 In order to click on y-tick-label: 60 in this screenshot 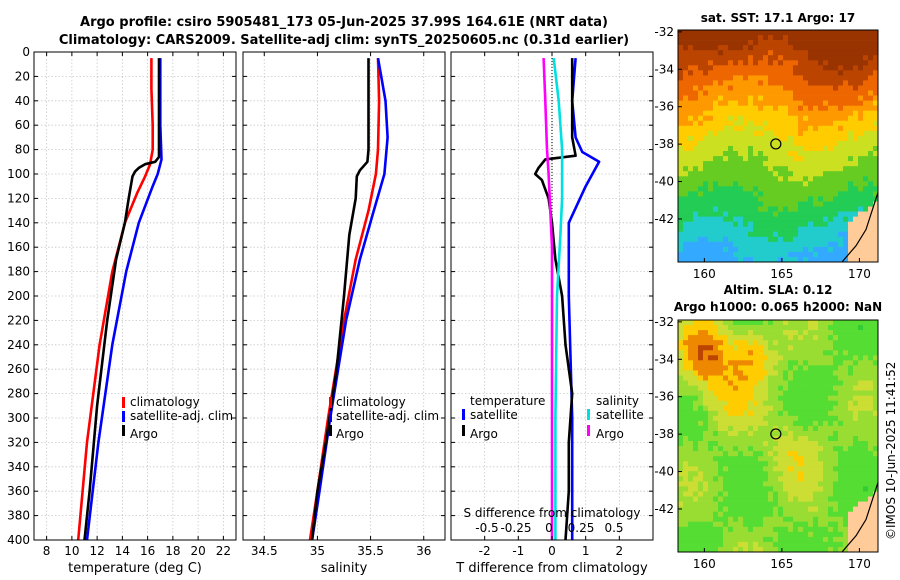, I will do `click(22, 125)`.